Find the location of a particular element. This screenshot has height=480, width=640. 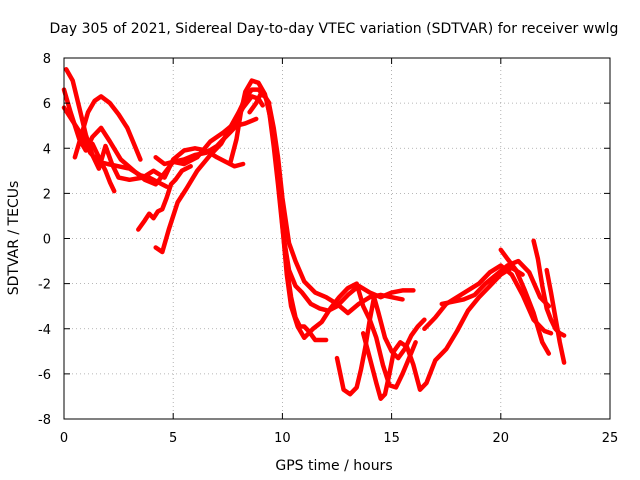

series-line-track-p is located at coordinates (495, 283).